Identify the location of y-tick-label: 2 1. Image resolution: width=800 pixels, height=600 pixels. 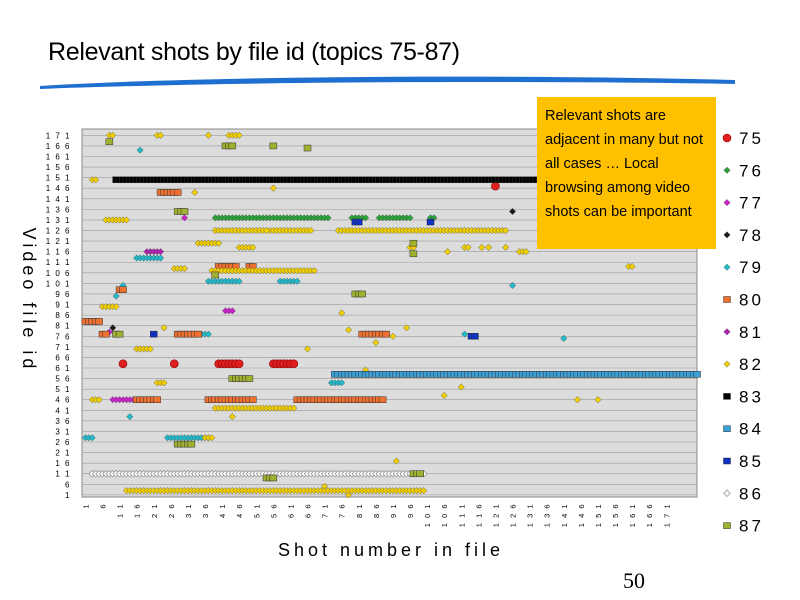
(63, 453).